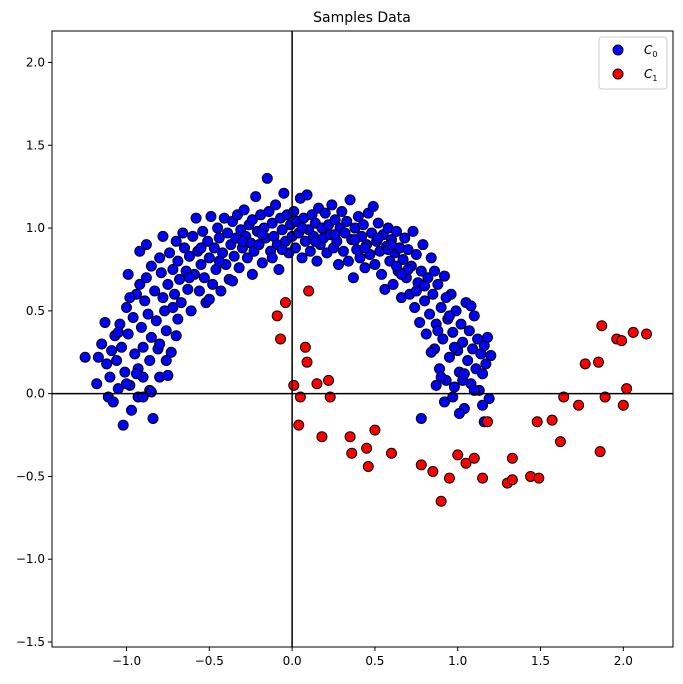 This screenshot has height=684, width=683. Describe the element at coordinates (30, 642) in the screenshot. I see `y-tick-label: −1.5` at that location.